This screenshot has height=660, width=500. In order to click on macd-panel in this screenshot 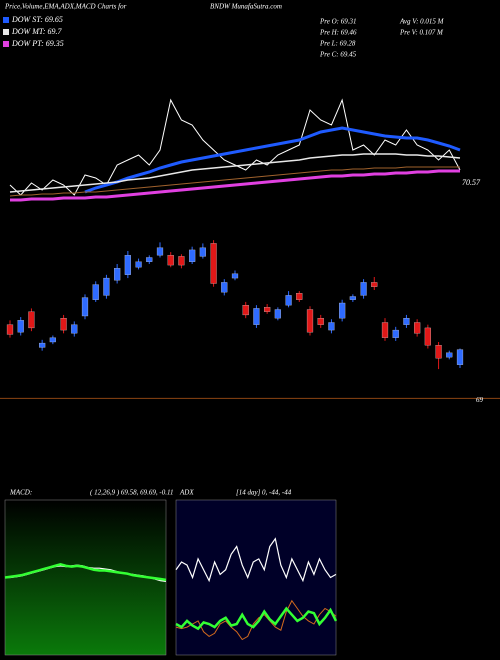, I will do `click(85, 577)`.